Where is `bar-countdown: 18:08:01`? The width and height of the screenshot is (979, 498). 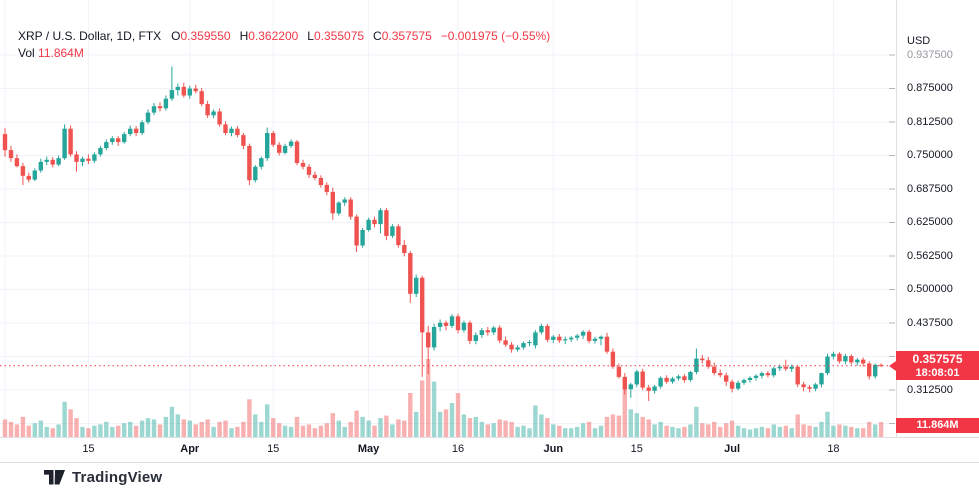 bar-countdown: 18:08:01 is located at coordinates (937, 373).